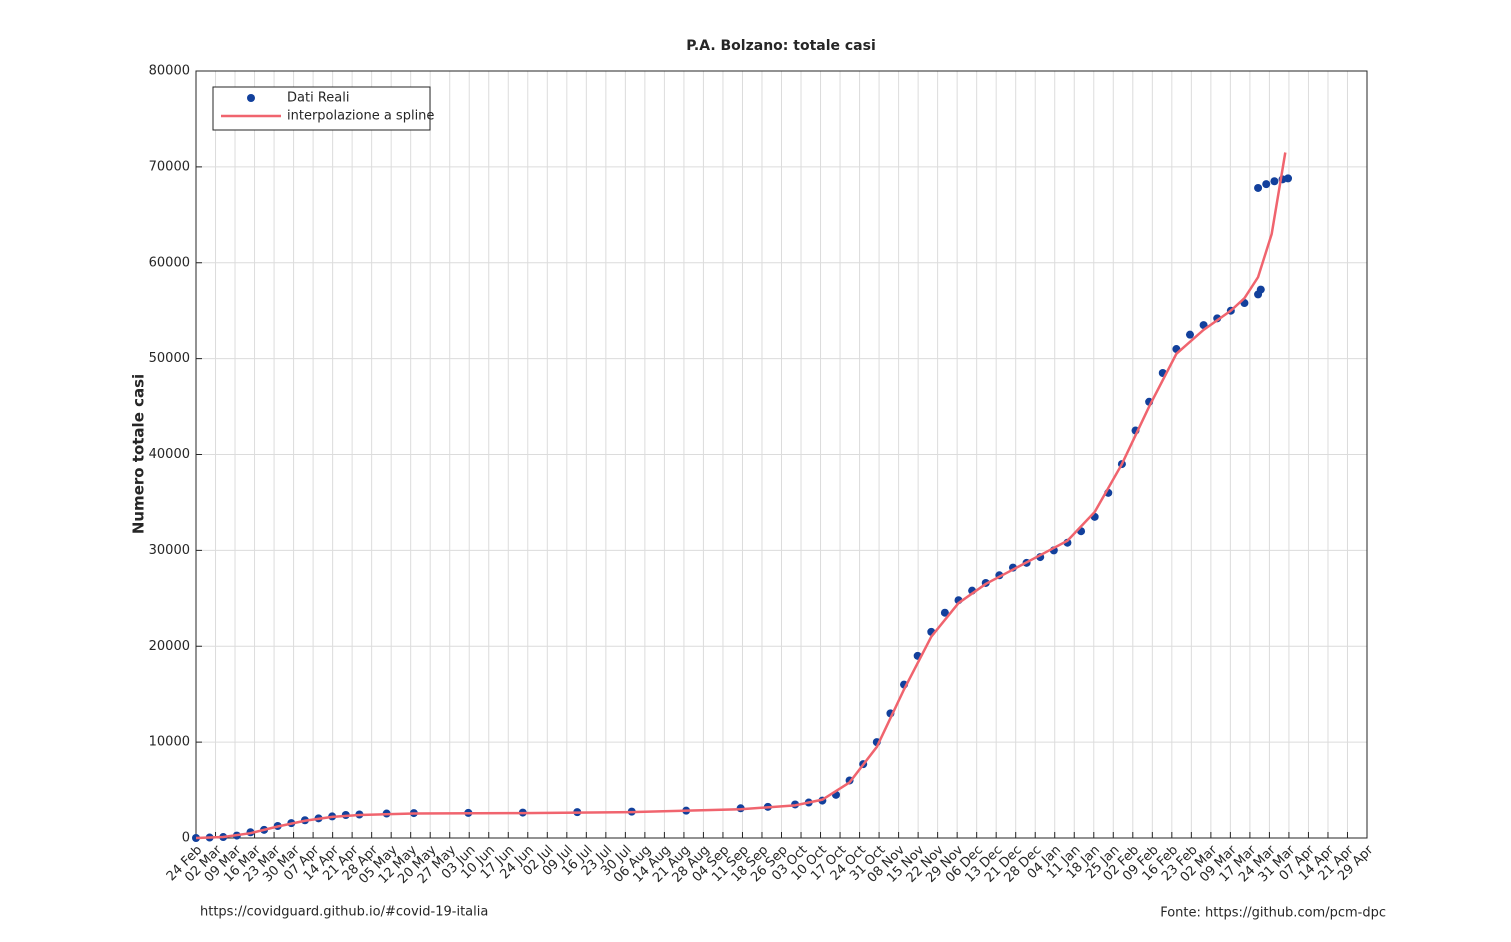  What do you see at coordinates (139, 454) in the screenshot?
I see `y-axis-label: Numero totale casi` at bounding box center [139, 454].